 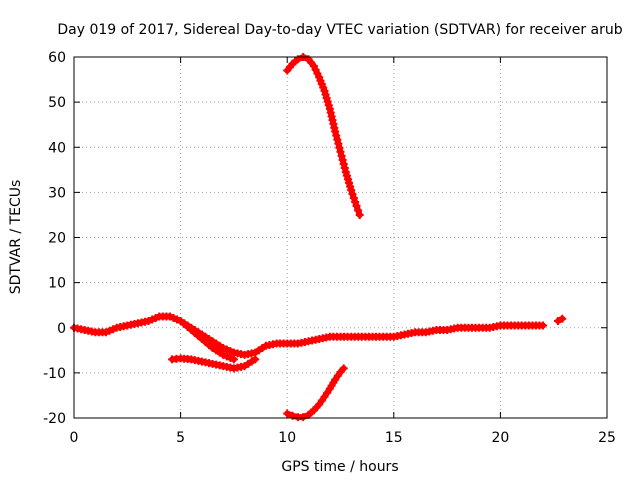 I want to click on x-tick-label: 0, so click(x=74, y=438).